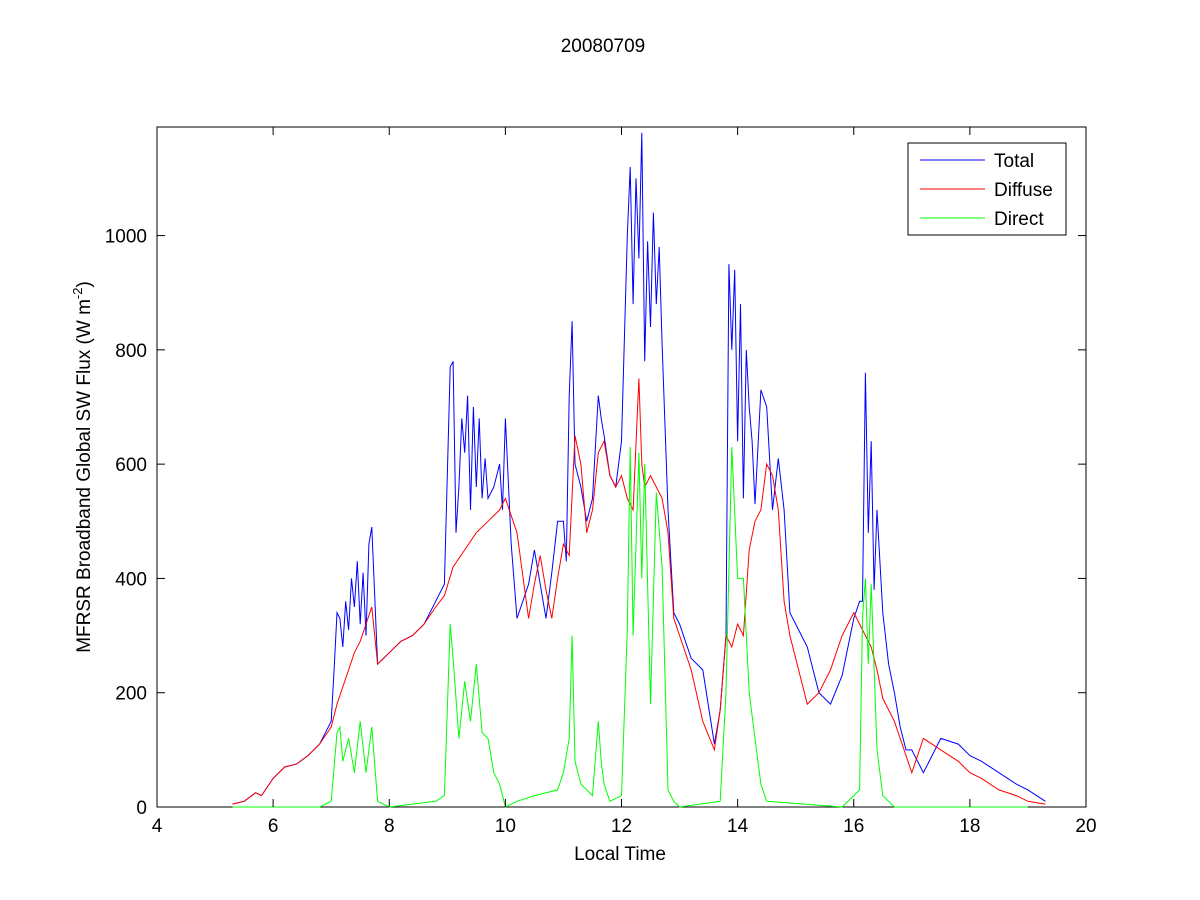  What do you see at coordinates (603, 46) in the screenshot?
I see `chart-title: 20080709` at bounding box center [603, 46].